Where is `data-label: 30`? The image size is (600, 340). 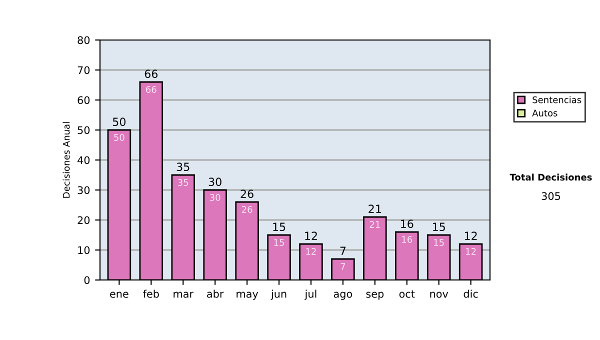
data-label: 30 is located at coordinates (215, 197).